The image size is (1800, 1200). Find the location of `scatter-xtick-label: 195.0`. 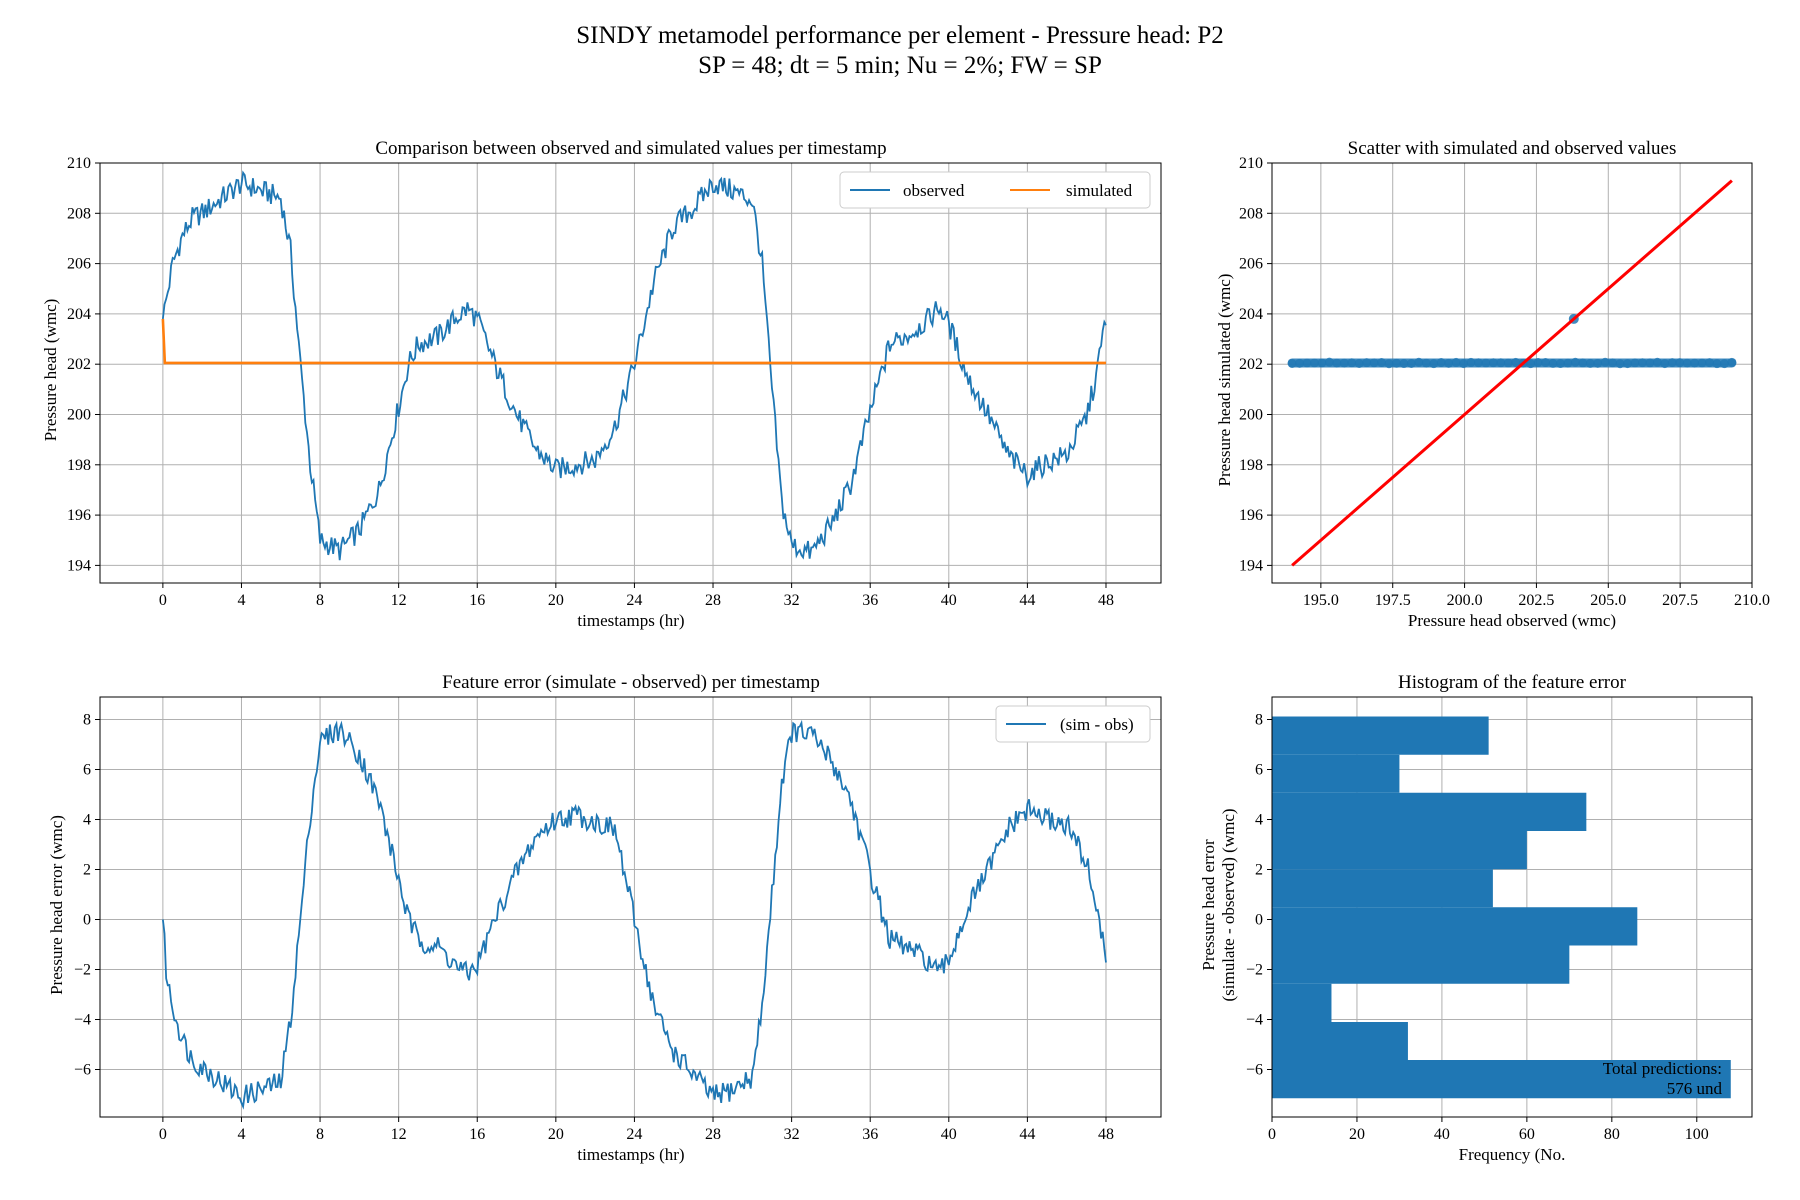

scatter-xtick-label: 195.0 is located at coordinates (1321, 600).